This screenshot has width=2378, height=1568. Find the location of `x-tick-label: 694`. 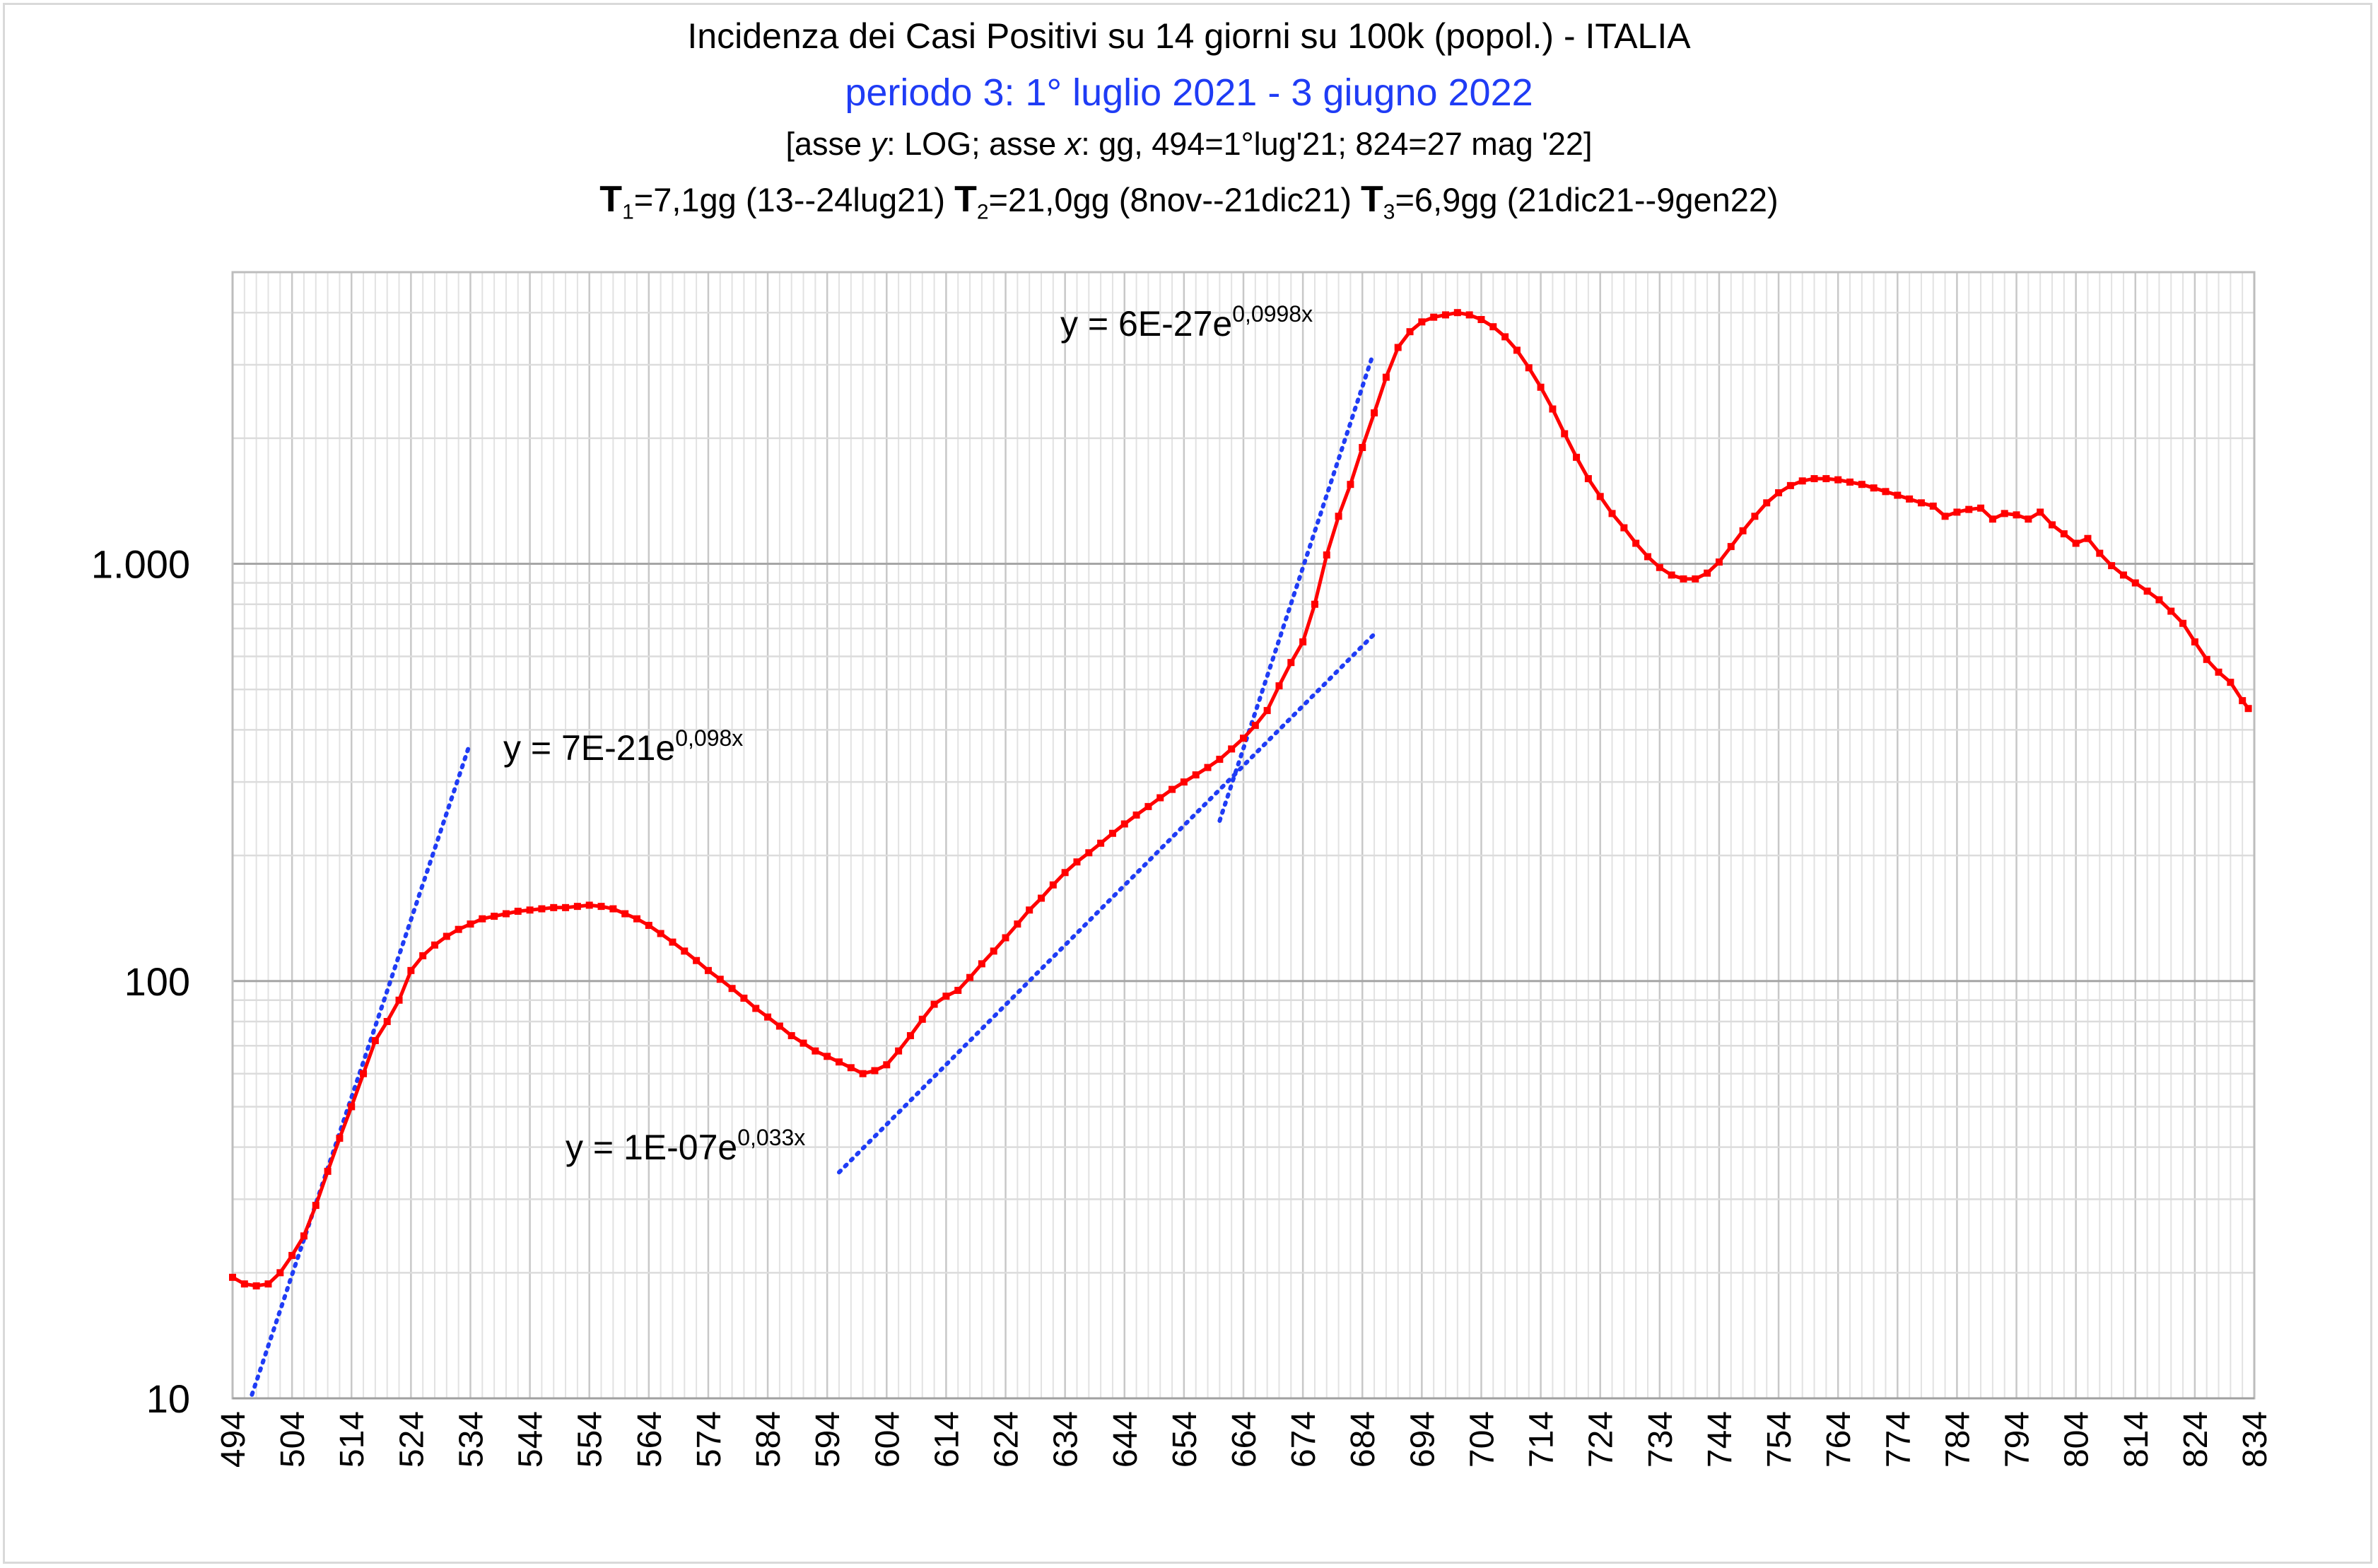

x-tick-label: 694 is located at coordinates (1422, 1439).